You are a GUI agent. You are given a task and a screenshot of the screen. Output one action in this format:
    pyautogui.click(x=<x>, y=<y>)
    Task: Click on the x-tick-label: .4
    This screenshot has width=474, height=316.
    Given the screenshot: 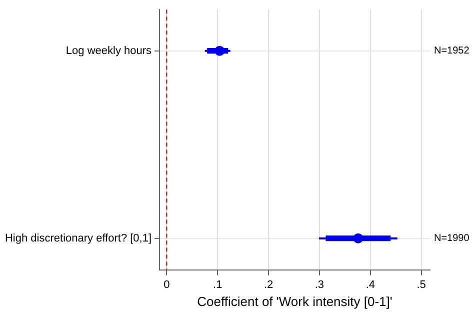 What is the action you would take?
    pyautogui.click(x=370, y=284)
    